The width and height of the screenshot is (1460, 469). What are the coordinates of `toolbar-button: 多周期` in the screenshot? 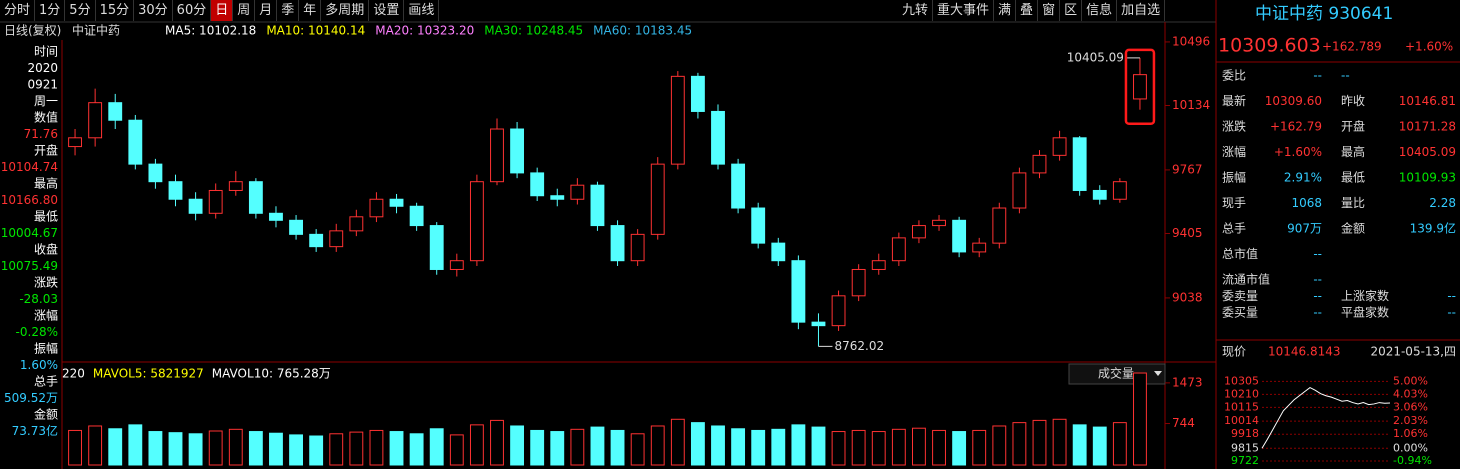 It's located at (345, 10).